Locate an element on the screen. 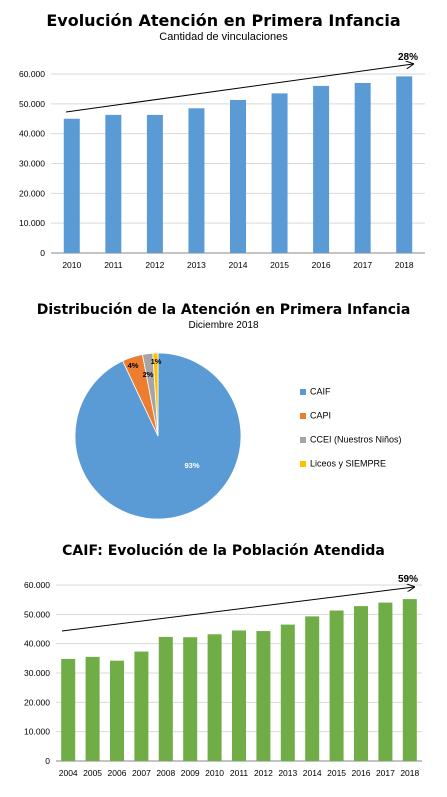 This screenshot has height=797, width=447. pie-data-label: 93% is located at coordinates (191, 465).